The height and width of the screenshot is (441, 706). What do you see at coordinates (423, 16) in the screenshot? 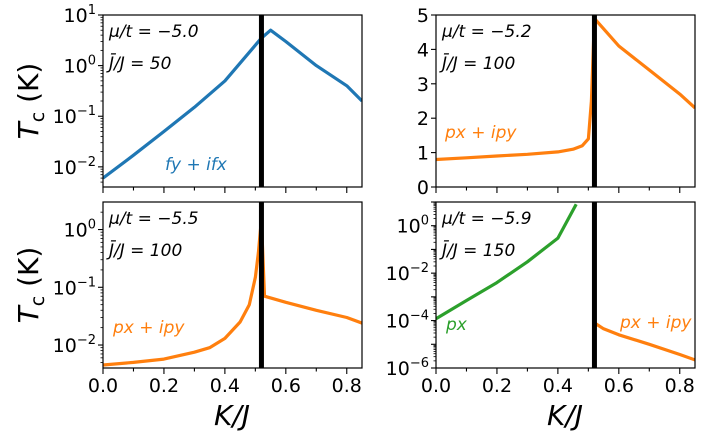
I see `y-tick-label: 5` at bounding box center [423, 16].